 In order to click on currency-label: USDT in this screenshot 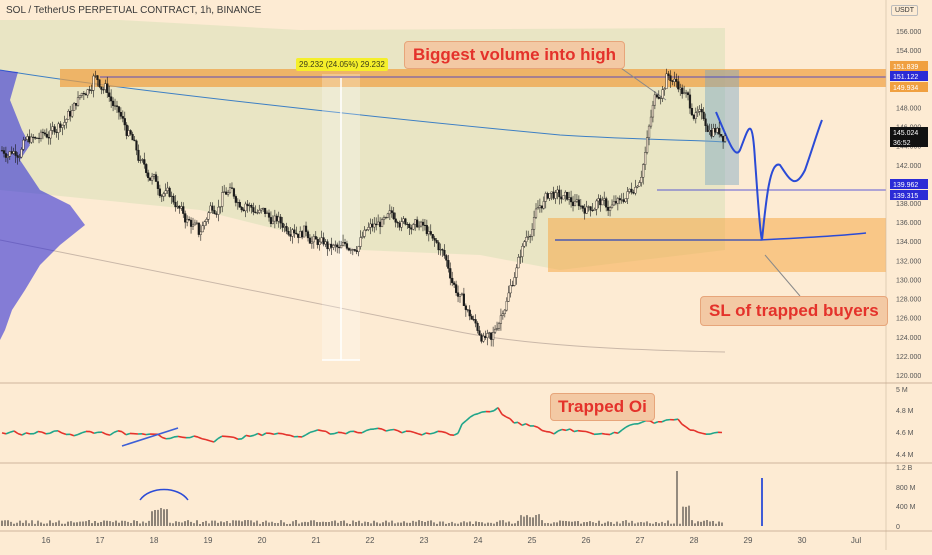, I will do `click(904, 10)`.